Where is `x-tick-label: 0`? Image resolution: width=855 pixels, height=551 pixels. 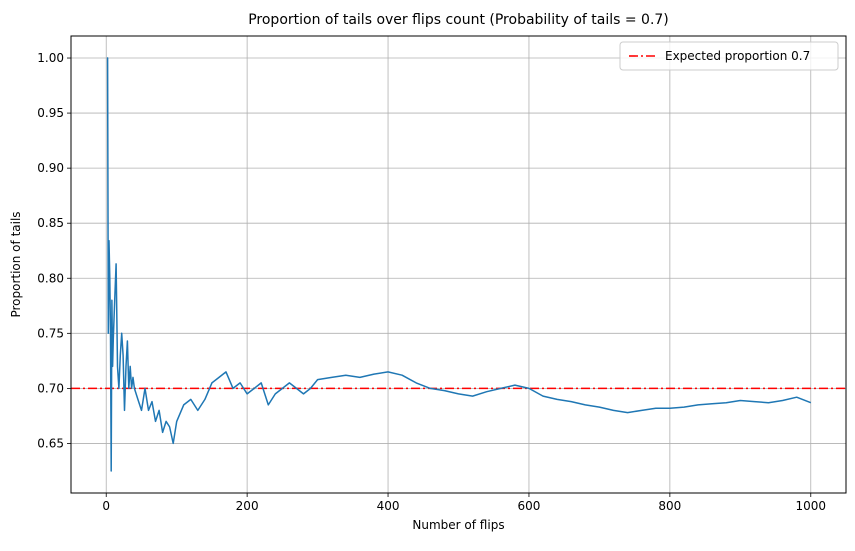
x-tick-label: 0 is located at coordinates (106, 506).